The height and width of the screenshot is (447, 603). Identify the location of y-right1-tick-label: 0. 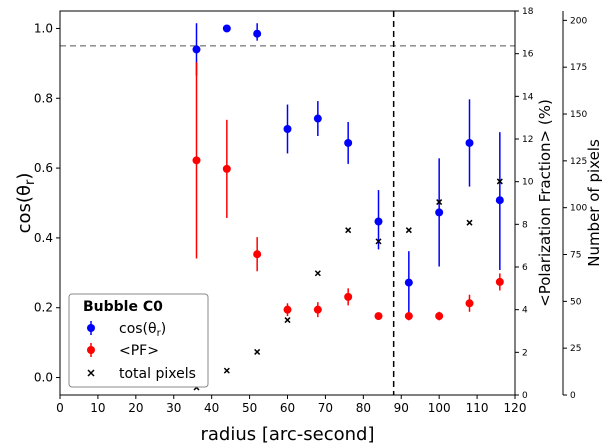
(525, 396).